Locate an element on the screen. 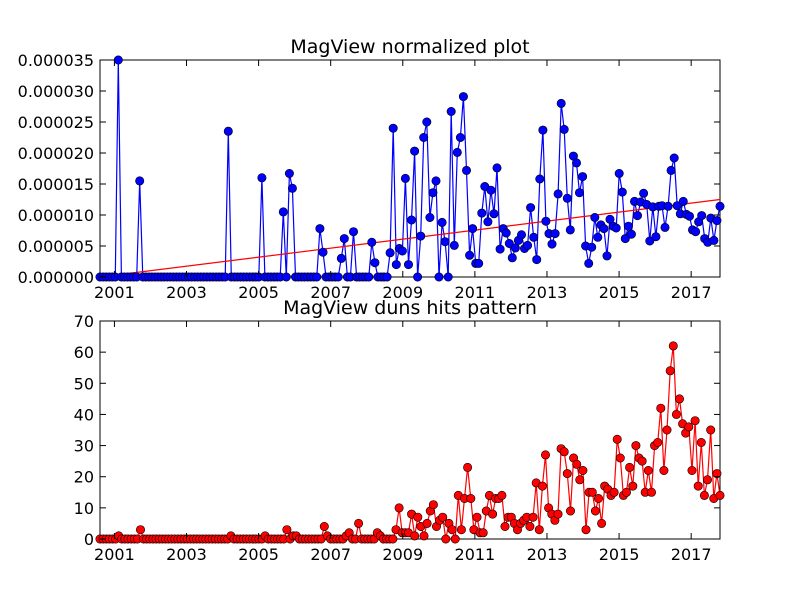  normalized-plot-x-tick-label: 2005 is located at coordinates (258, 292).